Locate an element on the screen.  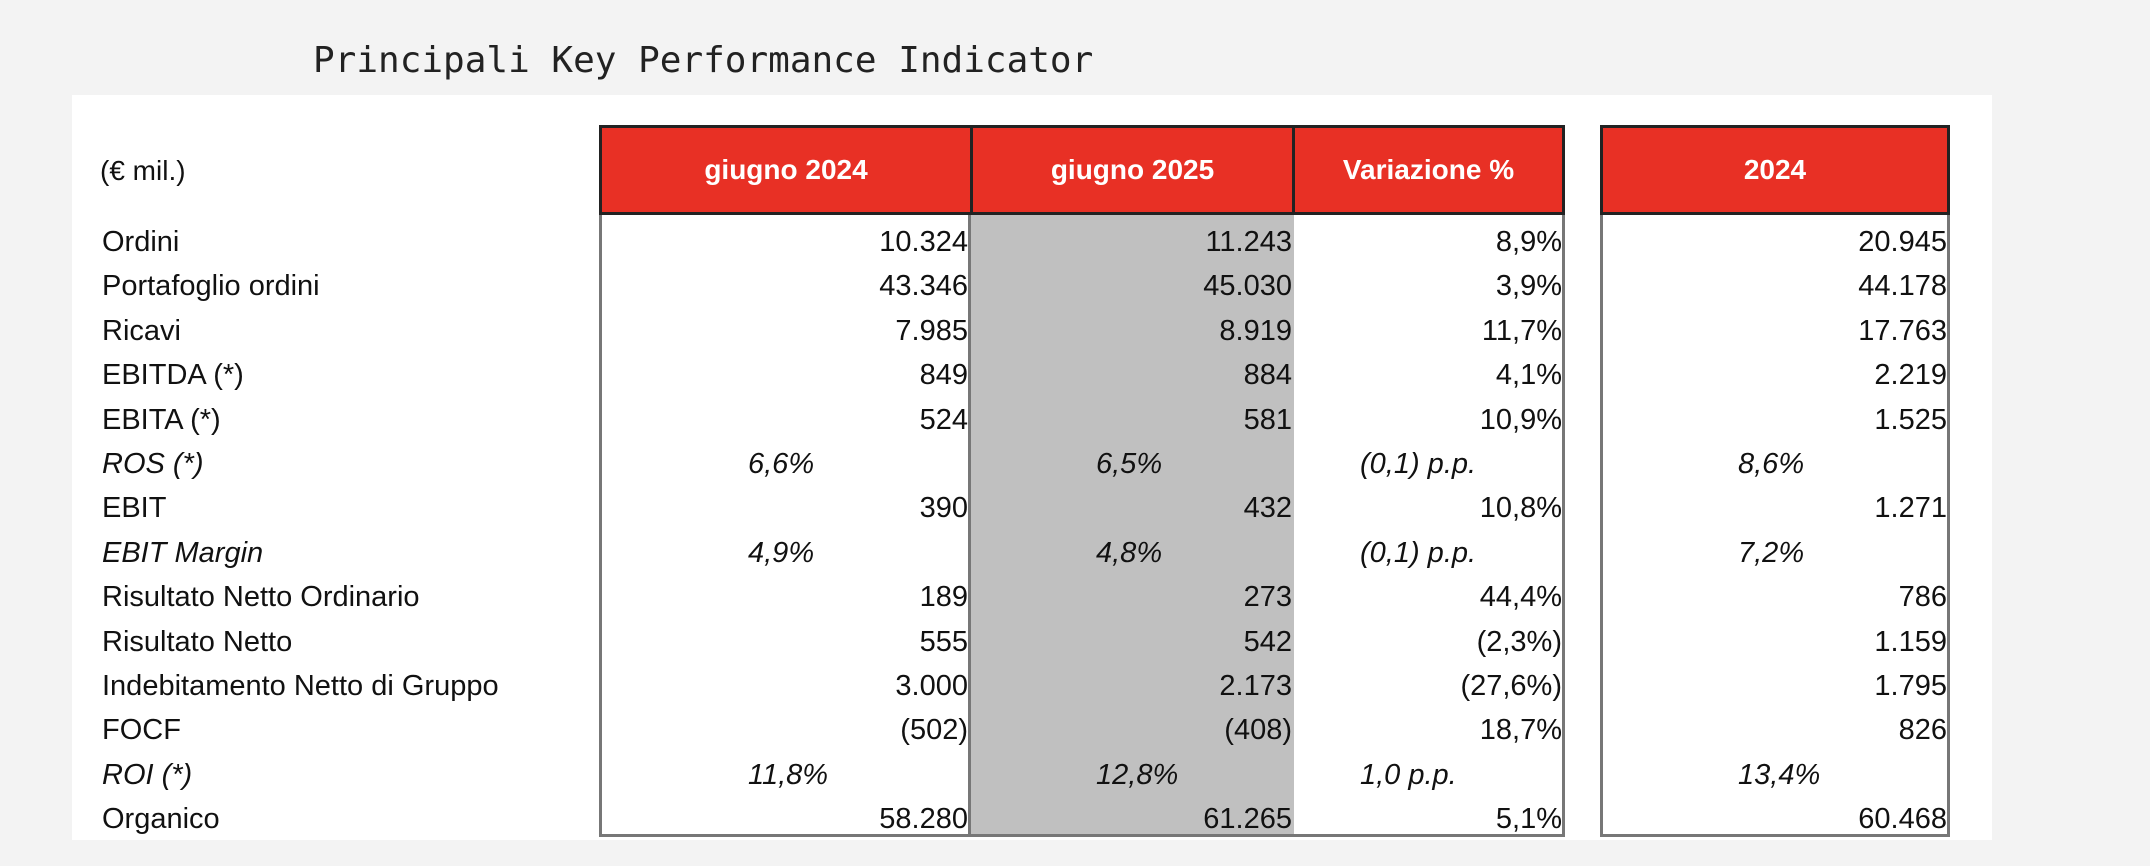
header-giugno-2024: giugno 2024 is located at coordinates (786, 170).